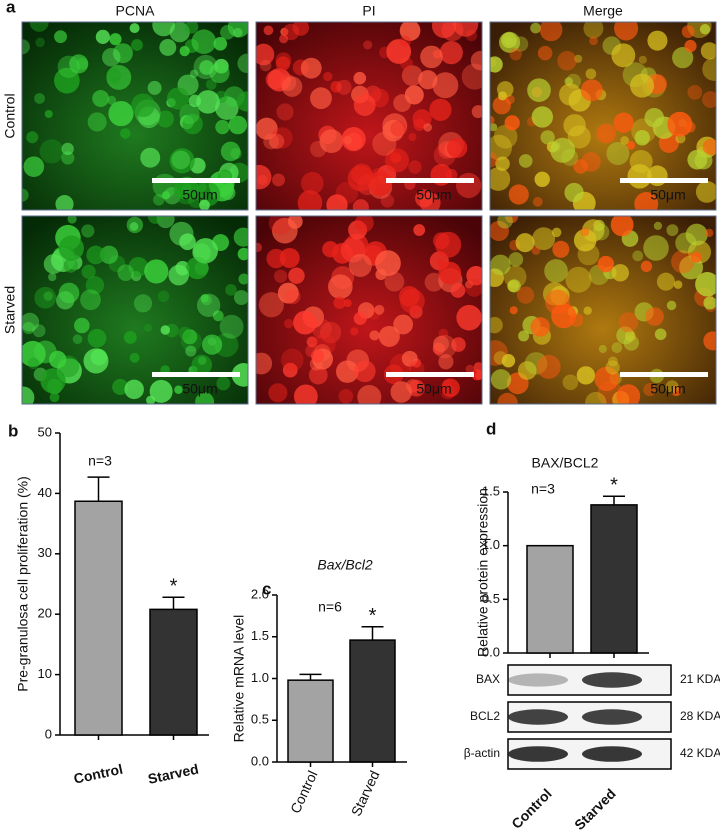 This screenshot has height=834, width=720. What do you see at coordinates (260, 719) in the screenshot?
I see `y-tick-label: 0.5` at bounding box center [260, 719].